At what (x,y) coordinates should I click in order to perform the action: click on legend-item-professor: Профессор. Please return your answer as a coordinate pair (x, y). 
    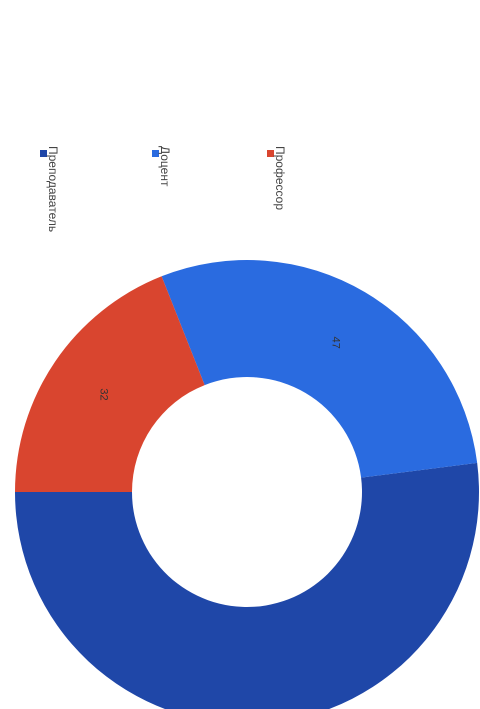
    Looking at the image, I should click on (277, 178).